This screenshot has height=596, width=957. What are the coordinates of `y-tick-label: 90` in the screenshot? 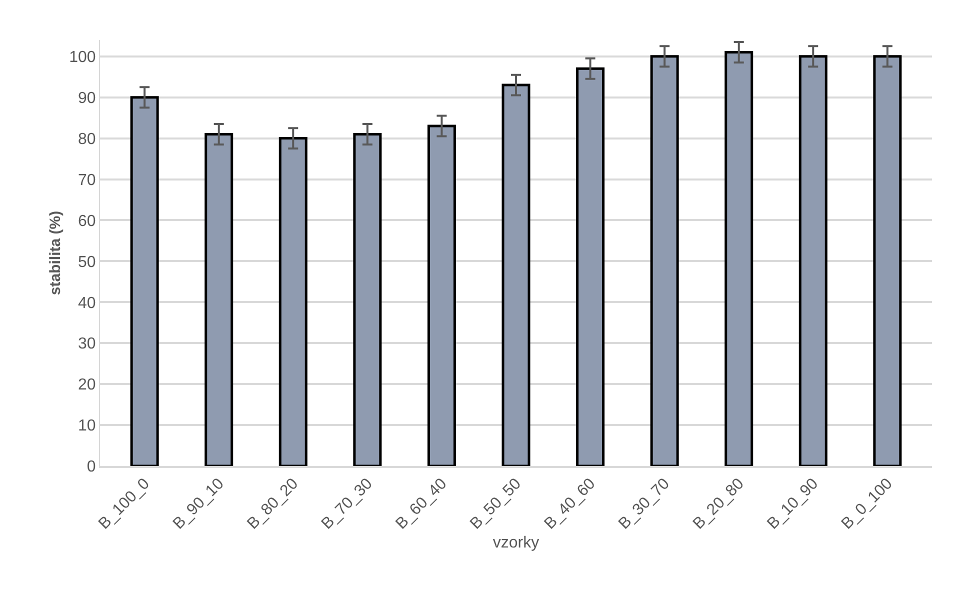 It's located at (87, 98).